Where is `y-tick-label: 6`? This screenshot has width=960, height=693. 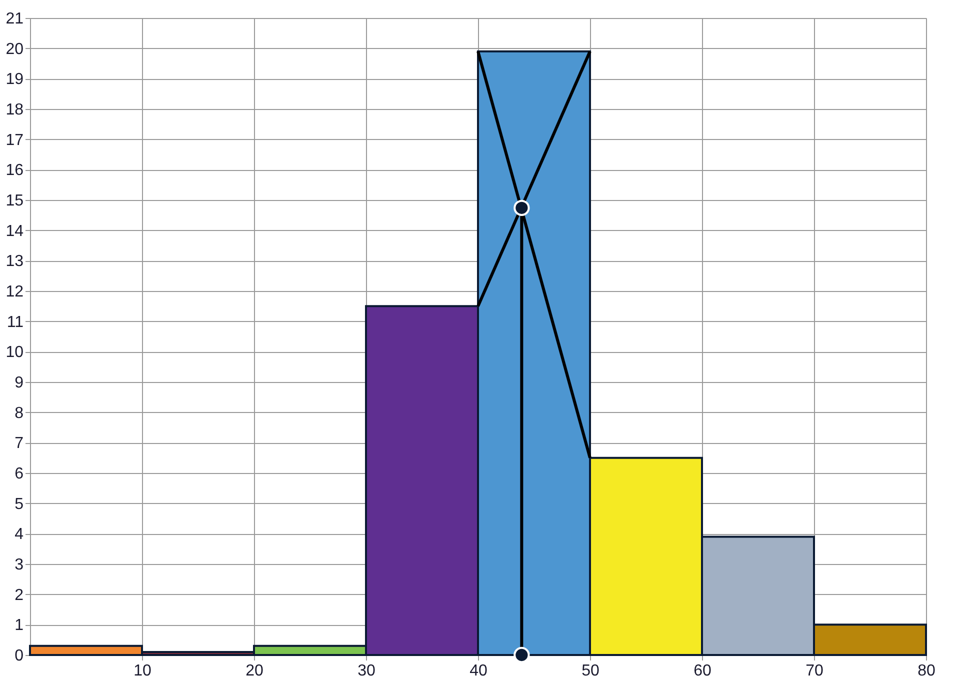 y-tick-label: 6 is located at coordinates (19, 474).